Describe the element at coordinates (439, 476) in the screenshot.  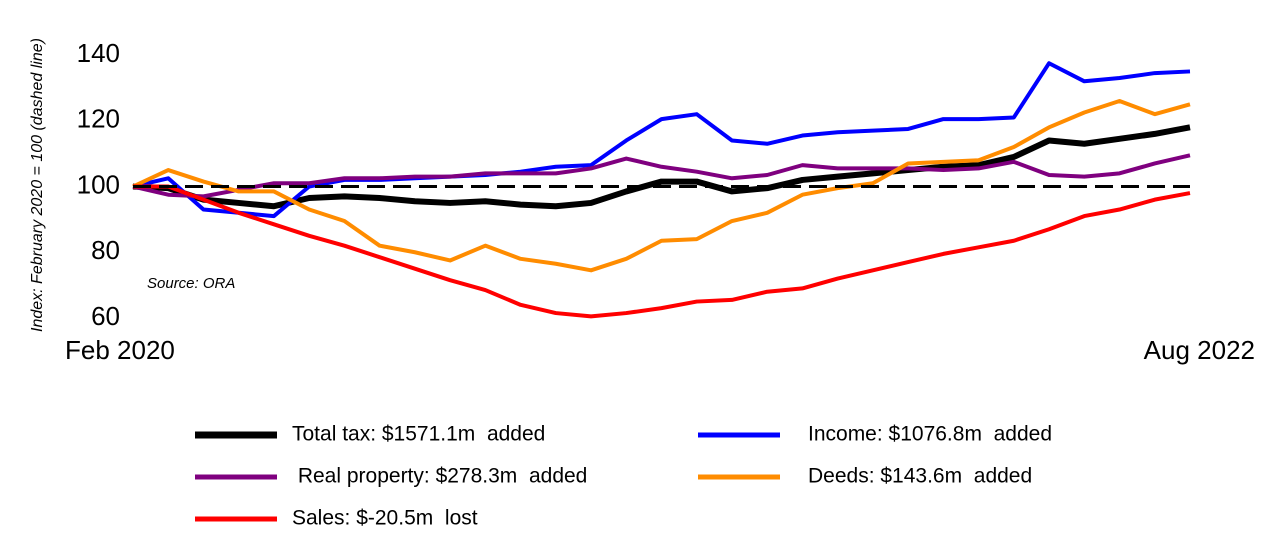
I see `legend-label: Real property: $278.3m added` at that location.